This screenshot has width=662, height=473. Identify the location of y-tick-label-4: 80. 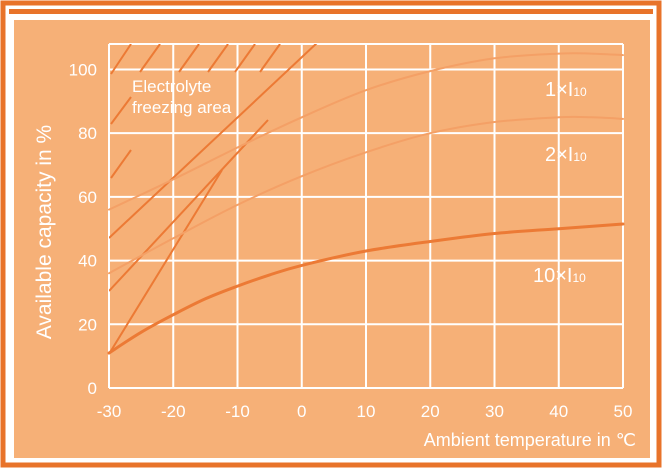
(87, 133).